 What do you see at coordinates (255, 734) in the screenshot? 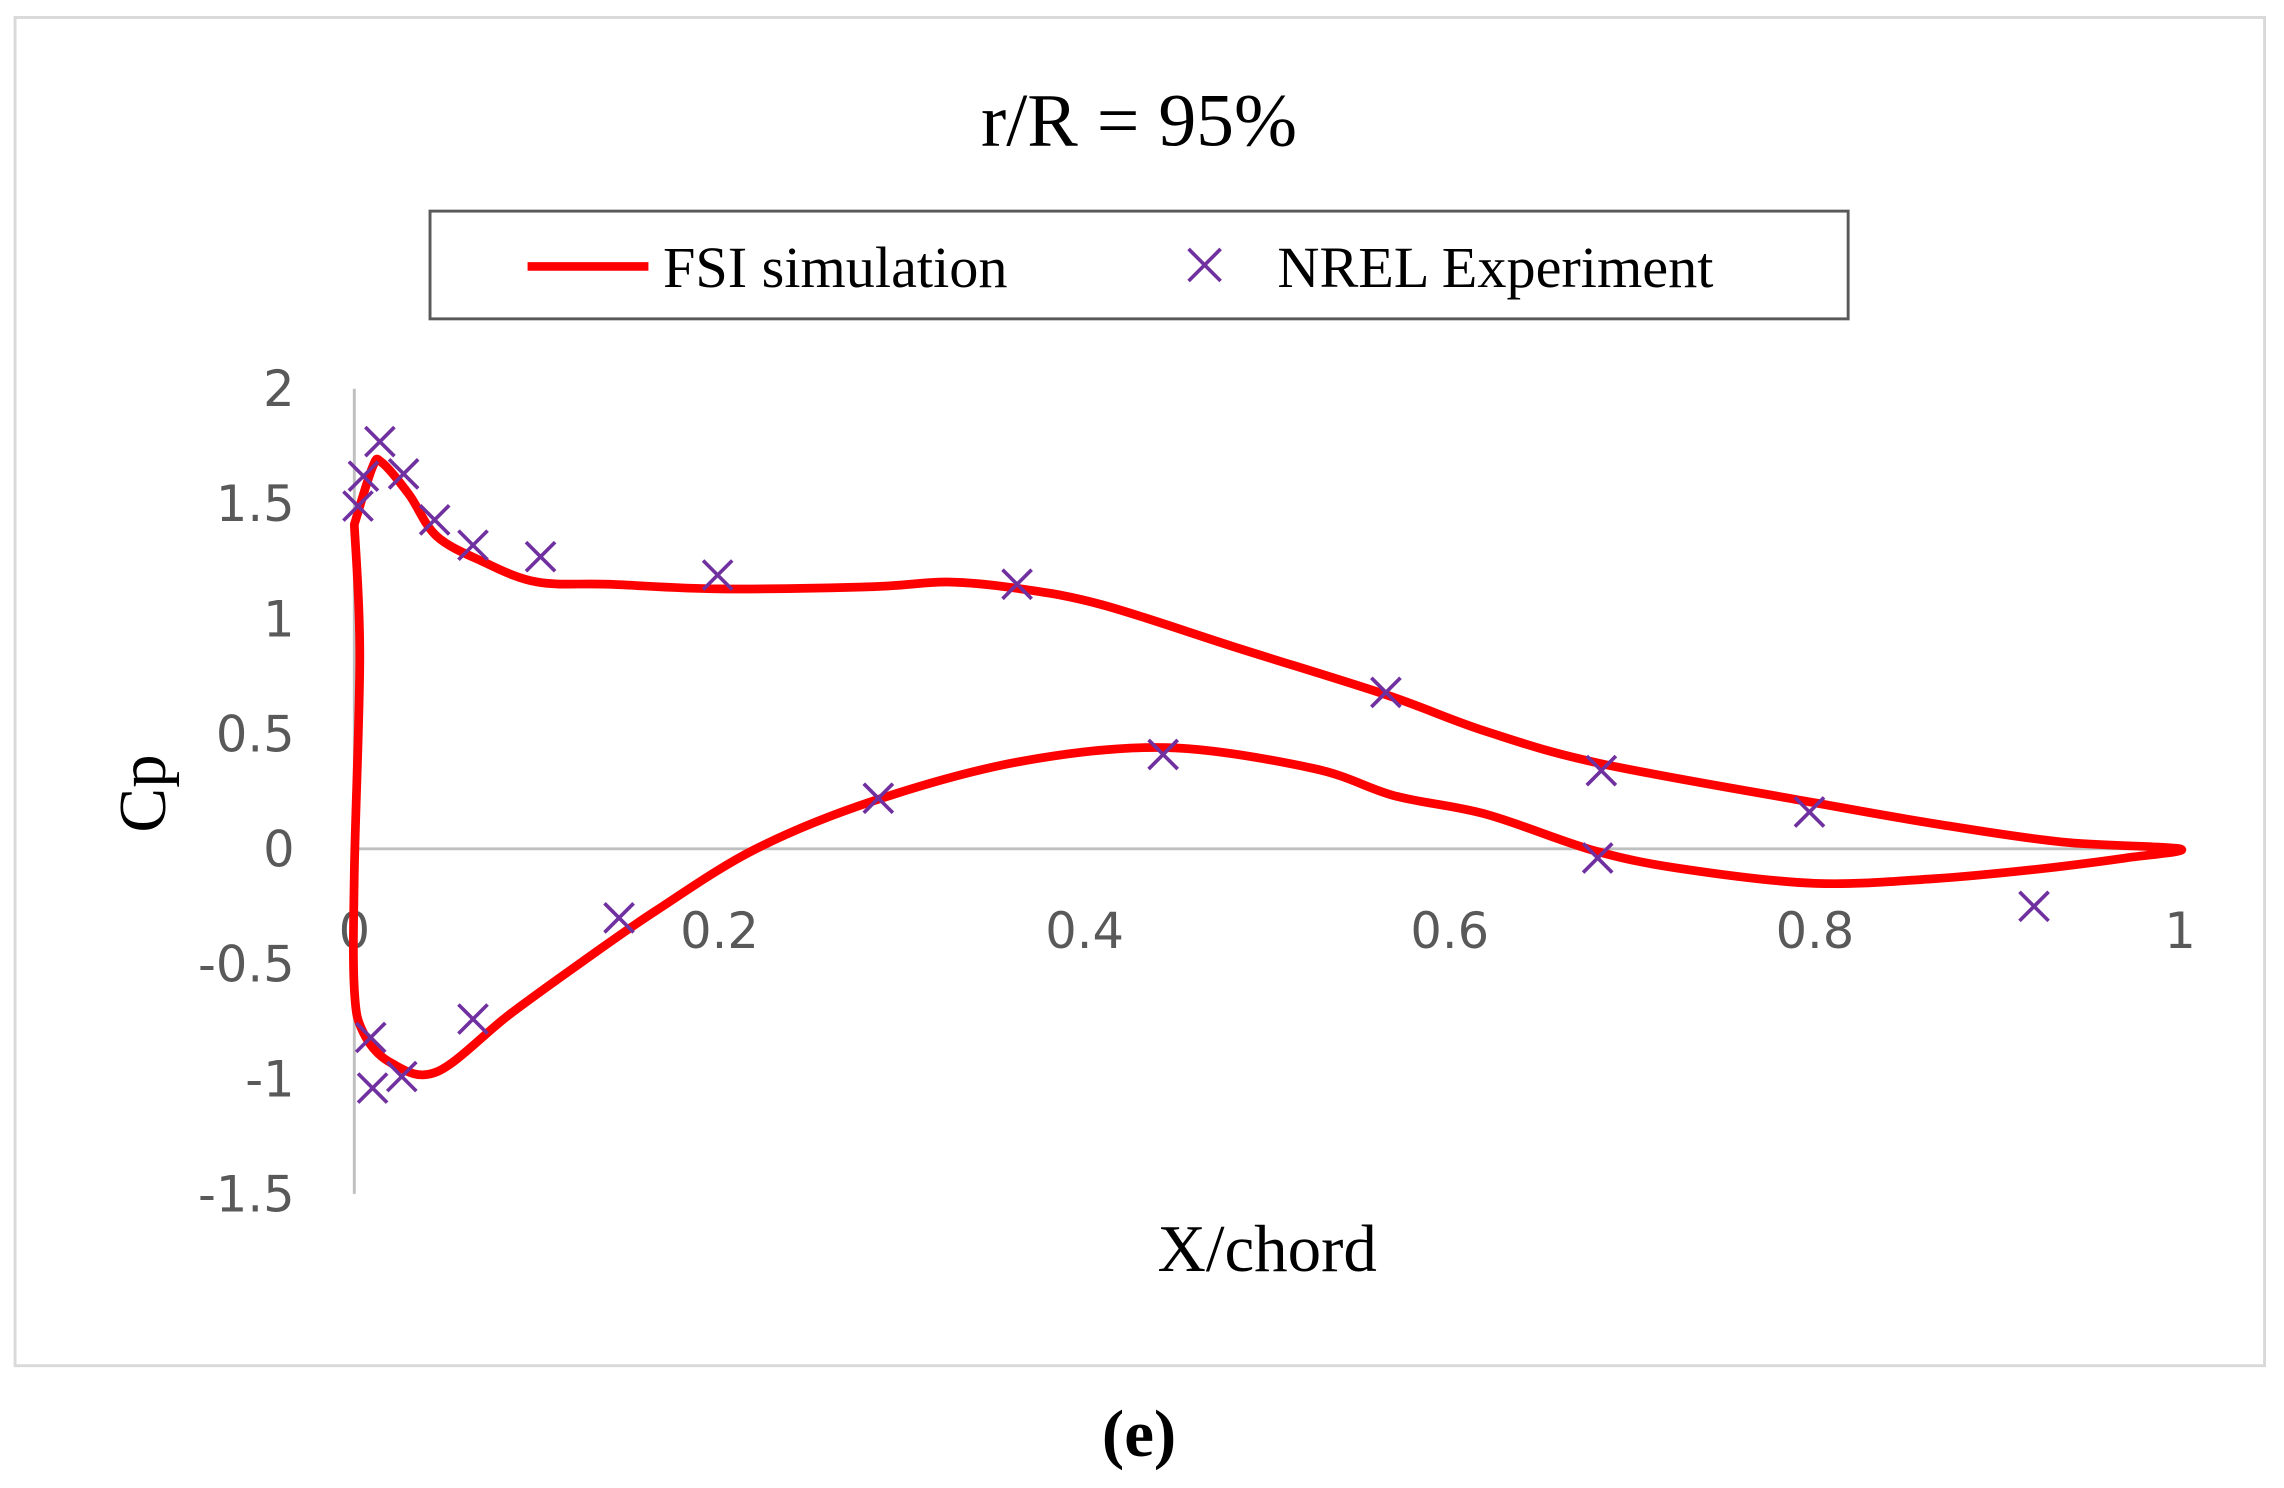
I see `y-tick-label: 0.5` at bounding box center [255, 734].